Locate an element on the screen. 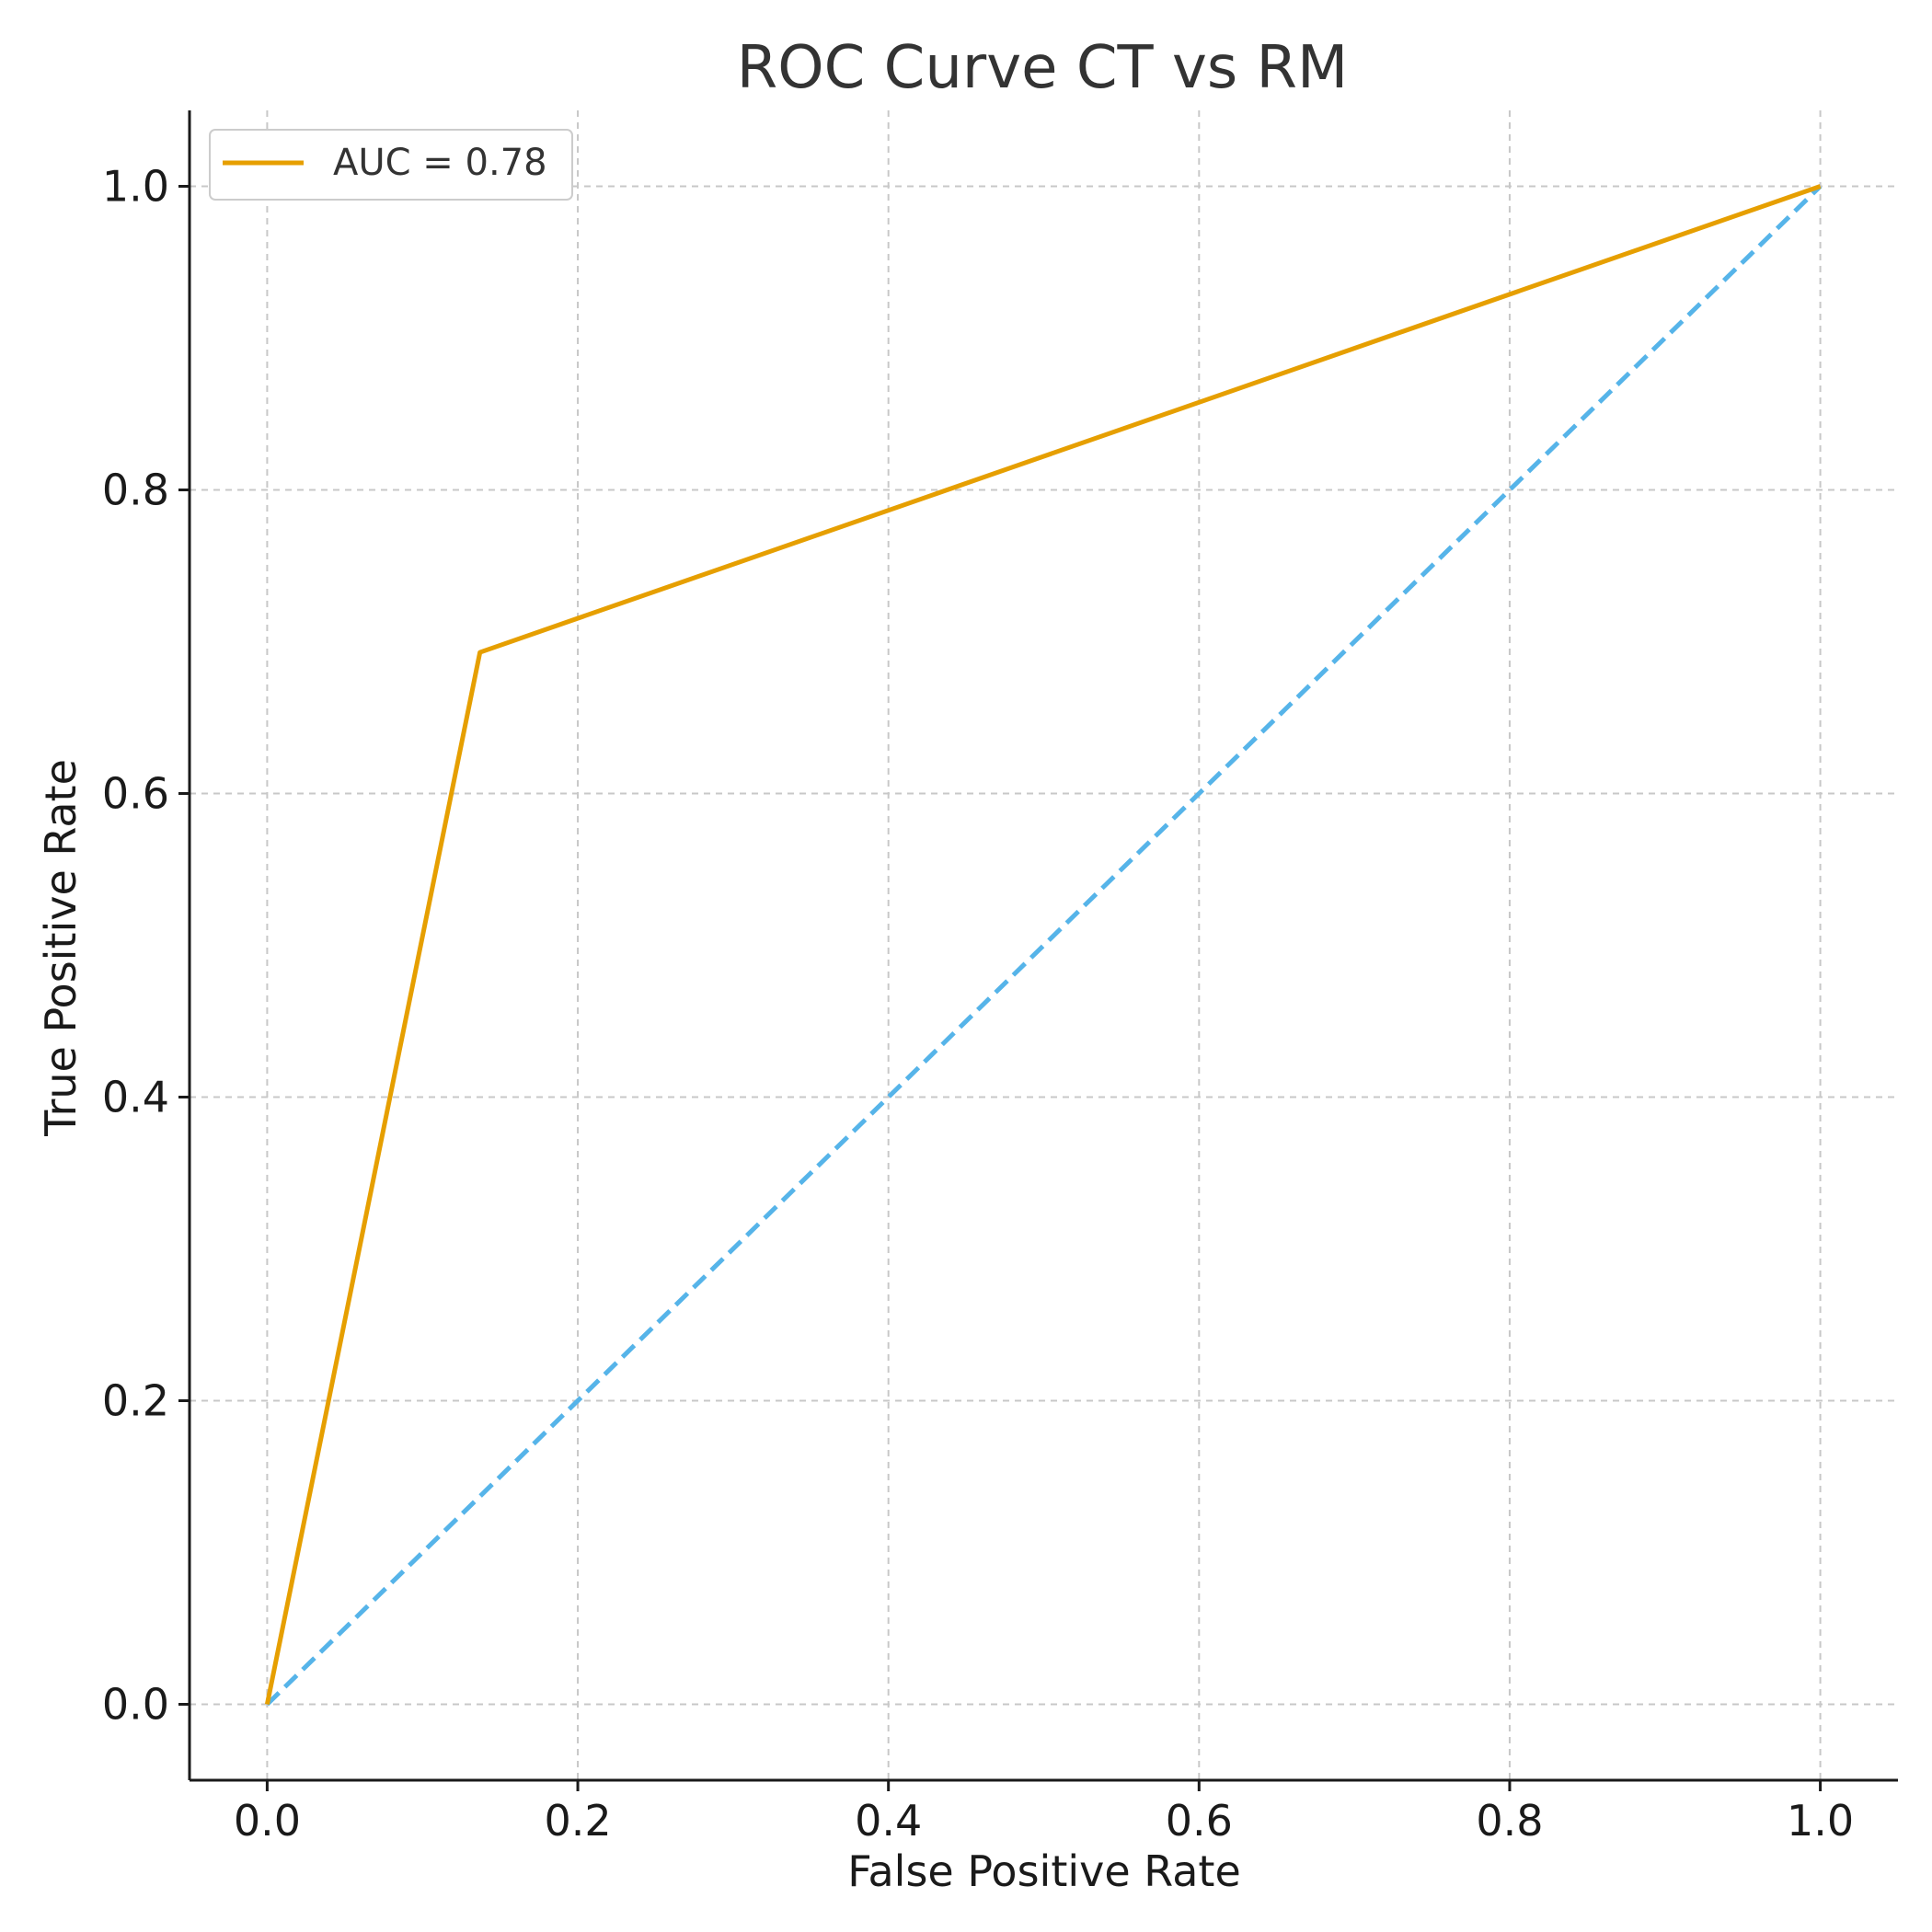 The width and height of the screenshot is (1932, 1932). legend-box is located at coordinates (391, 165).